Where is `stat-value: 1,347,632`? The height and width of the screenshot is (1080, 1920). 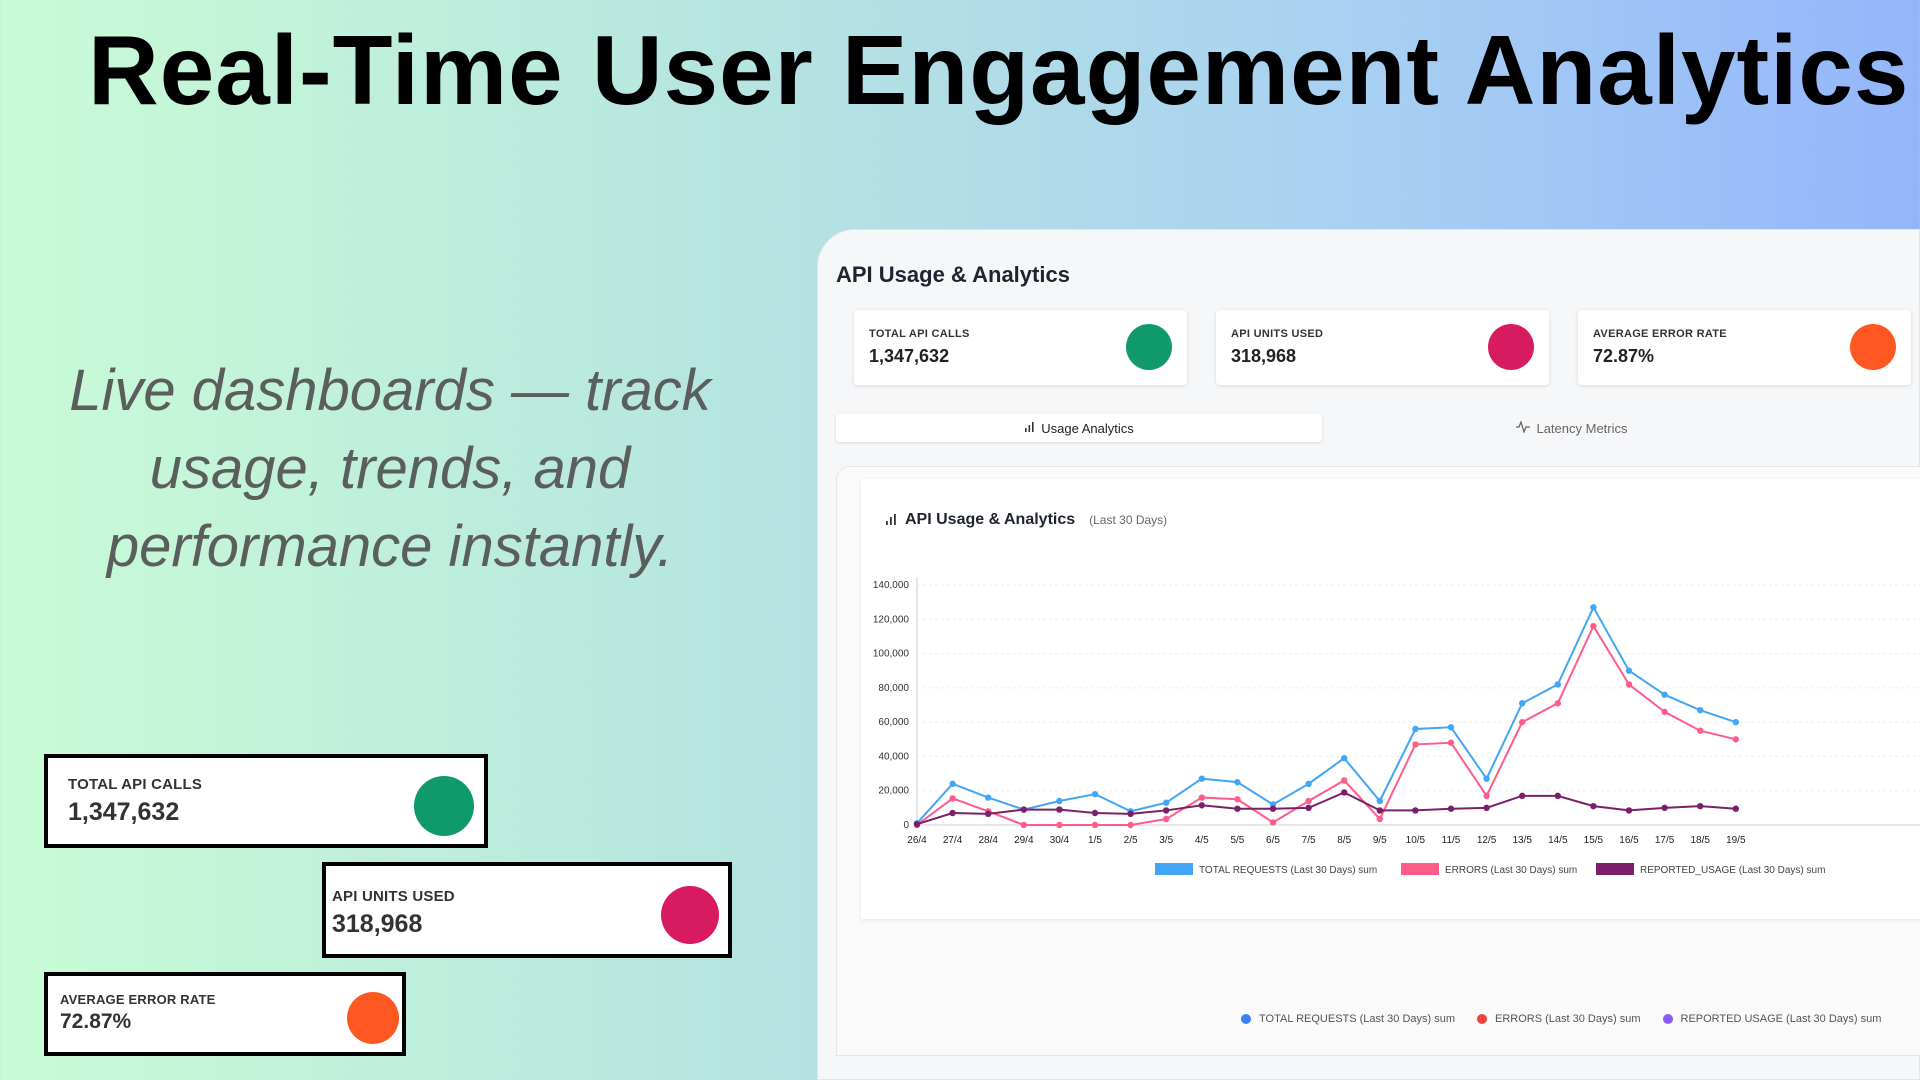 stat-value: 1,347,632 is located at coordinates (909, 356).